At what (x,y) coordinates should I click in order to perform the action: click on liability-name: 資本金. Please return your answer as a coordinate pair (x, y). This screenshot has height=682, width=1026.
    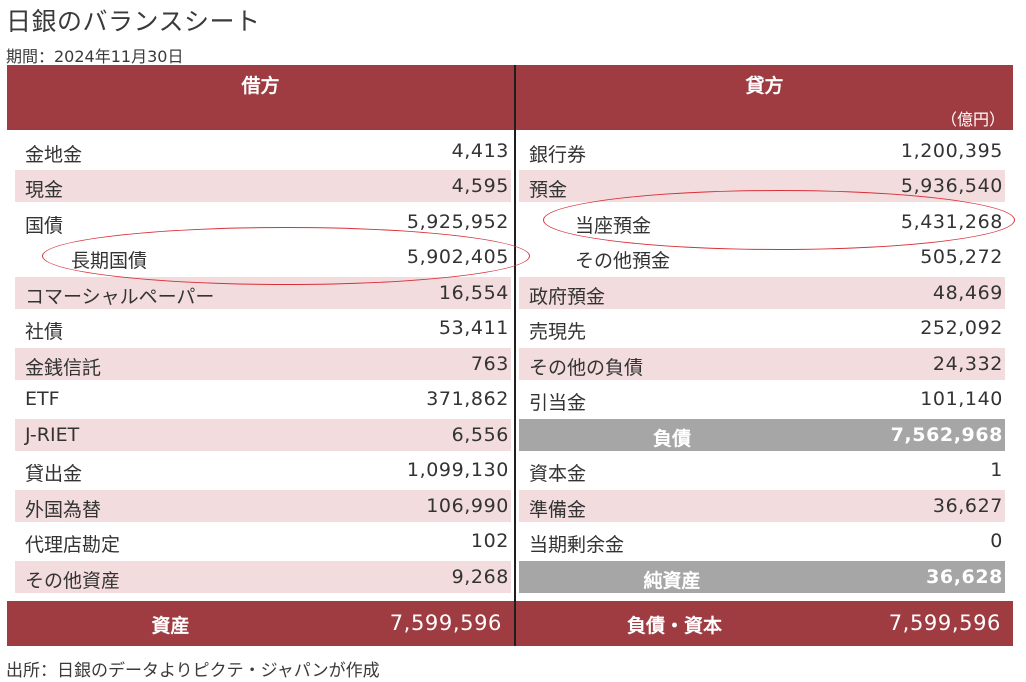
    Looking at the image, I should click on (558, 474).